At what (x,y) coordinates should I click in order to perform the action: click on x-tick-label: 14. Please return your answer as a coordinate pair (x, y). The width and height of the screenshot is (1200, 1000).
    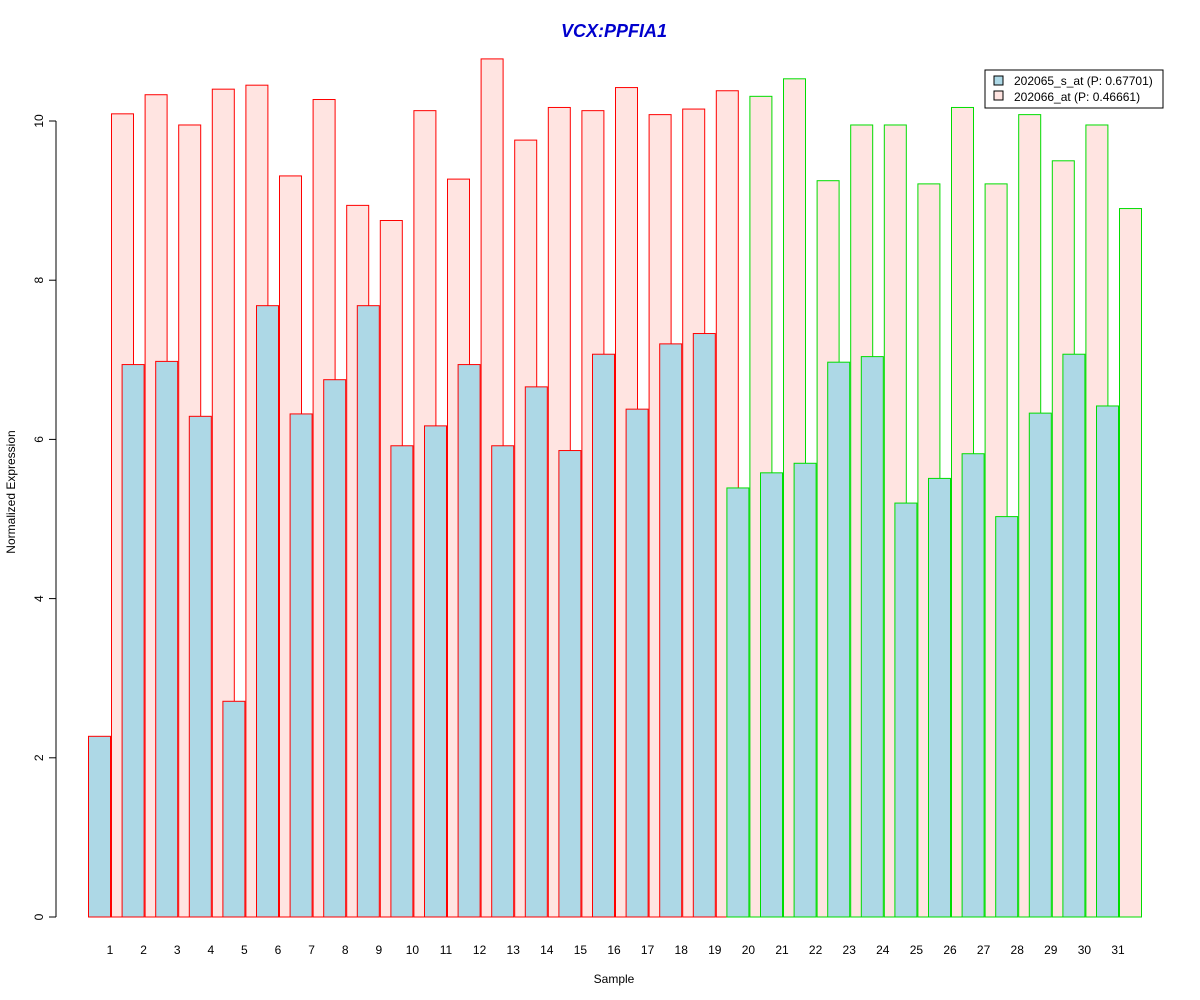
    Looking at the image, I should click on (547, 950).